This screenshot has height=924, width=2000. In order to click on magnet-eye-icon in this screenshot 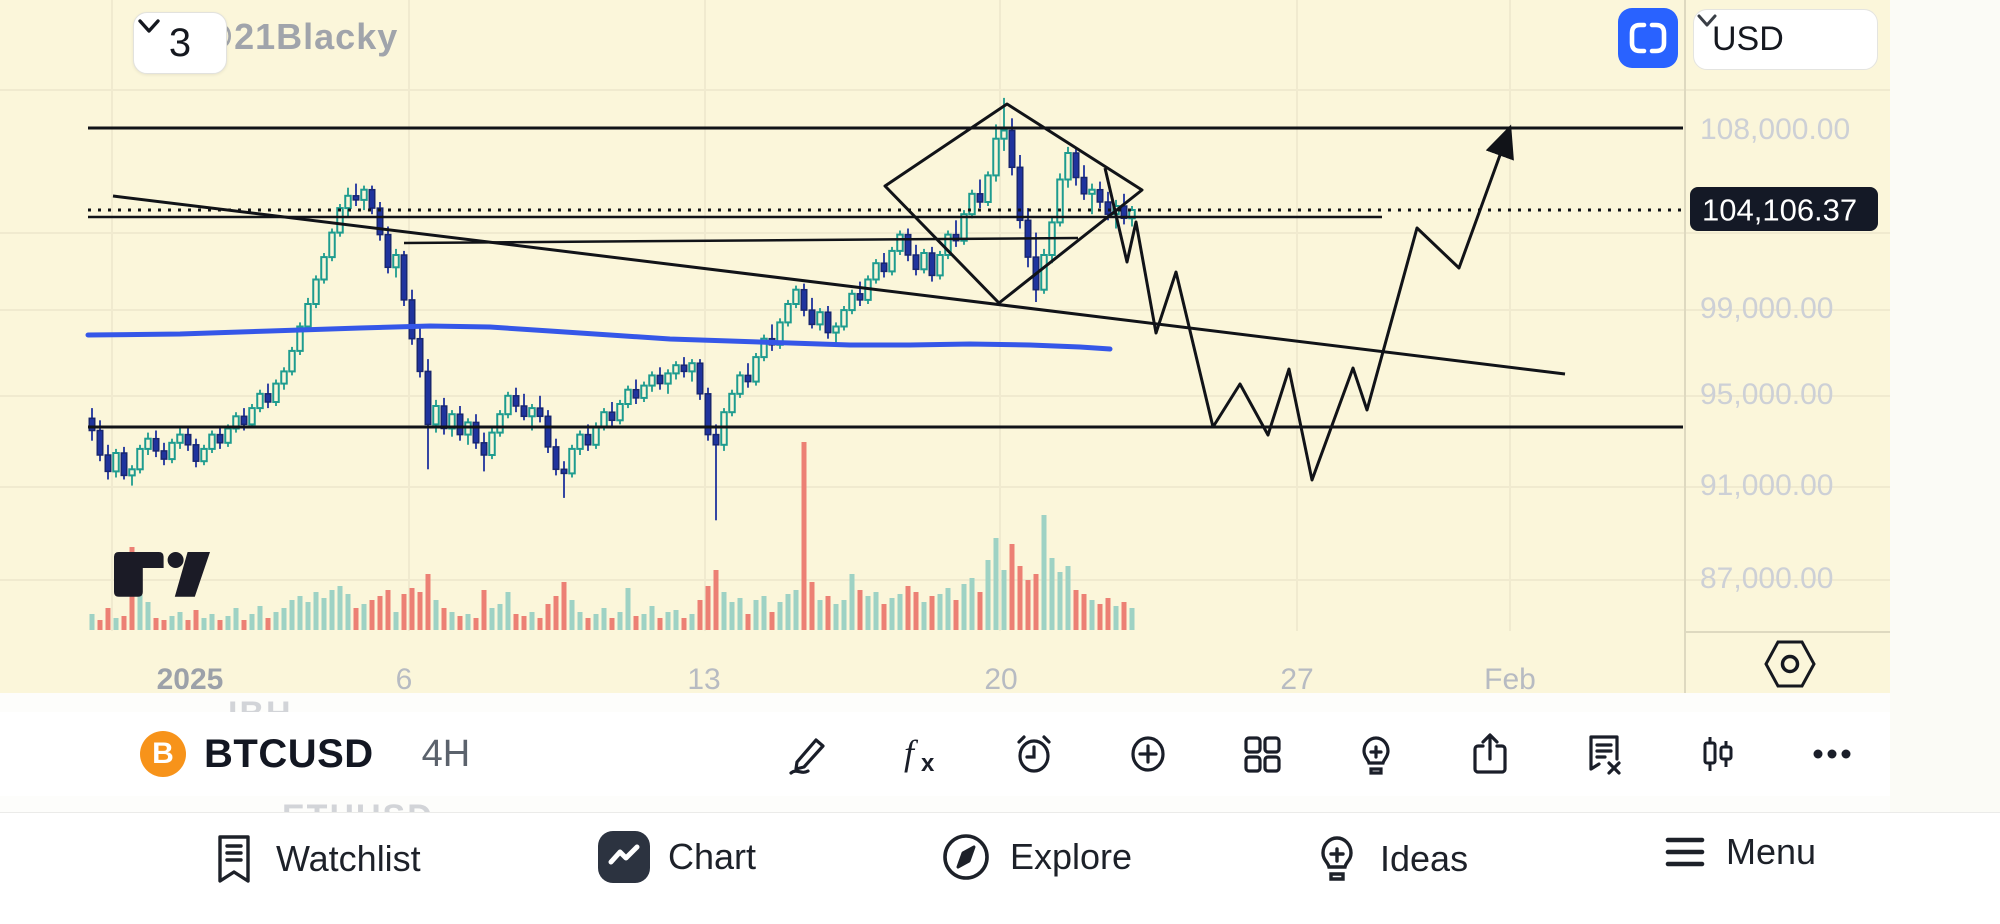, I will do `click(1790, 664)`.